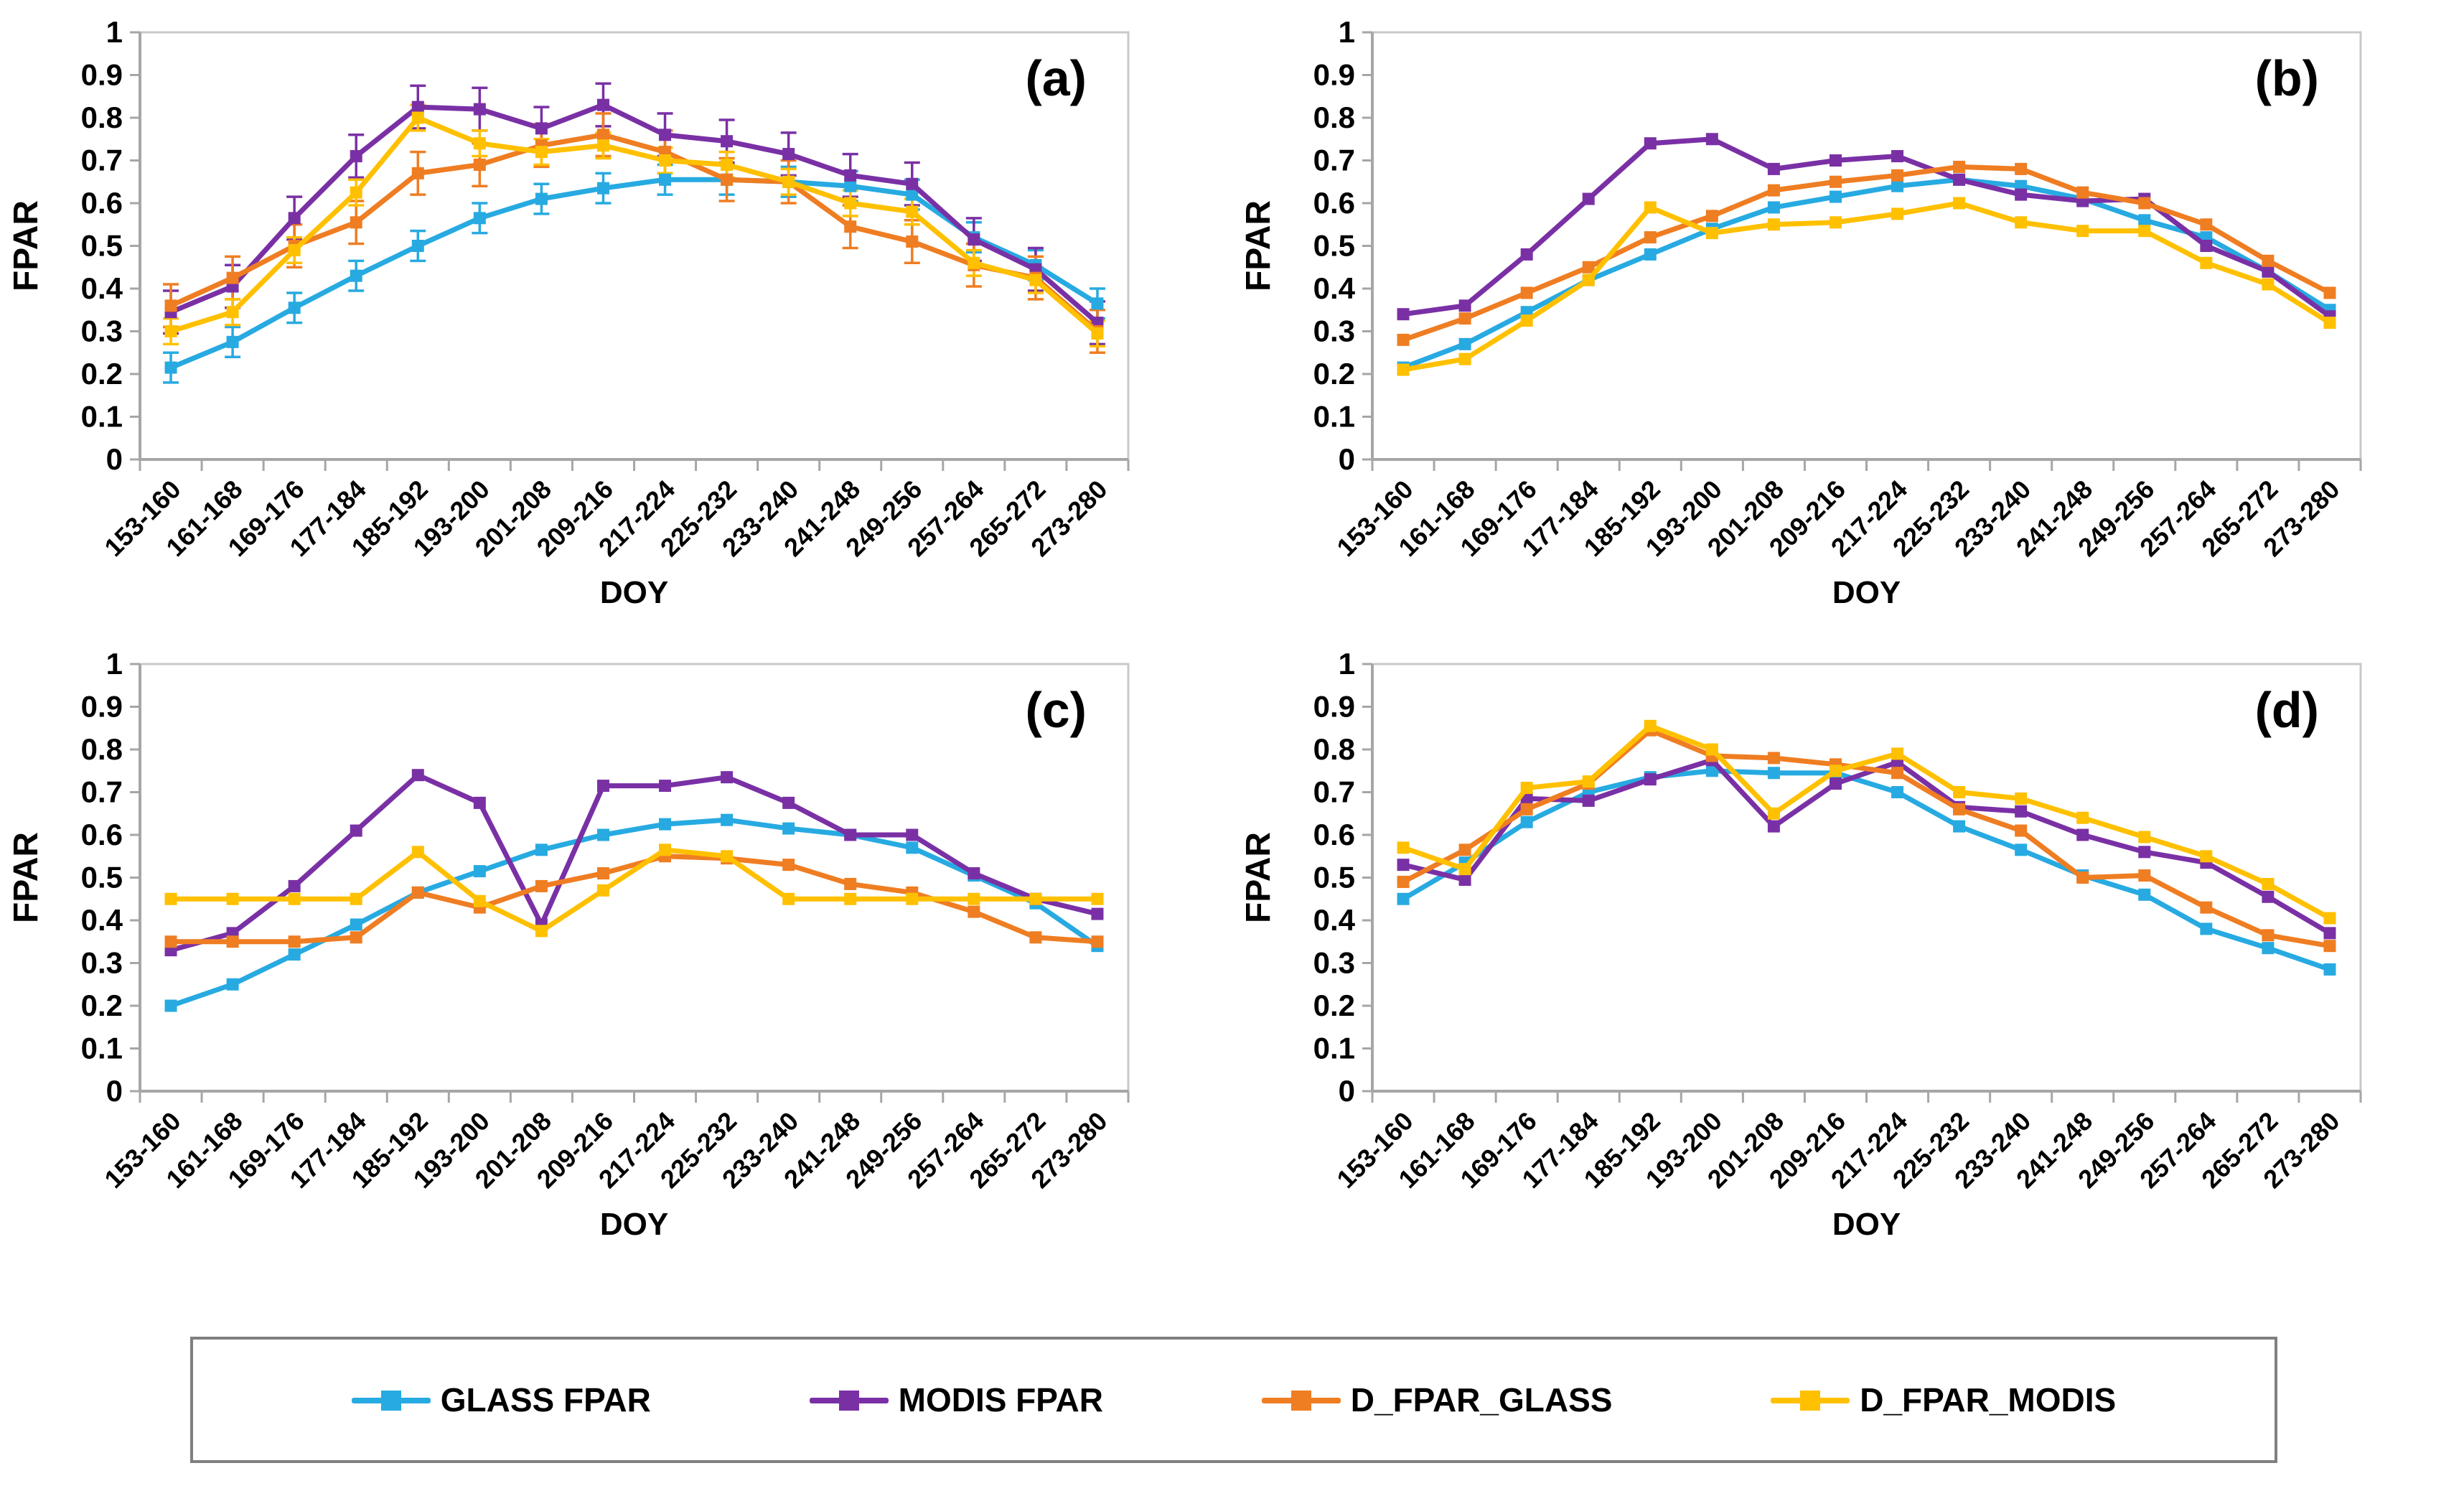 Image resolution: width=2464 pixels, height=1486 pixels. Describe the element at coordinates (102, 963) in the screenshot. I see `y-tick-label: 0.3` at that location.